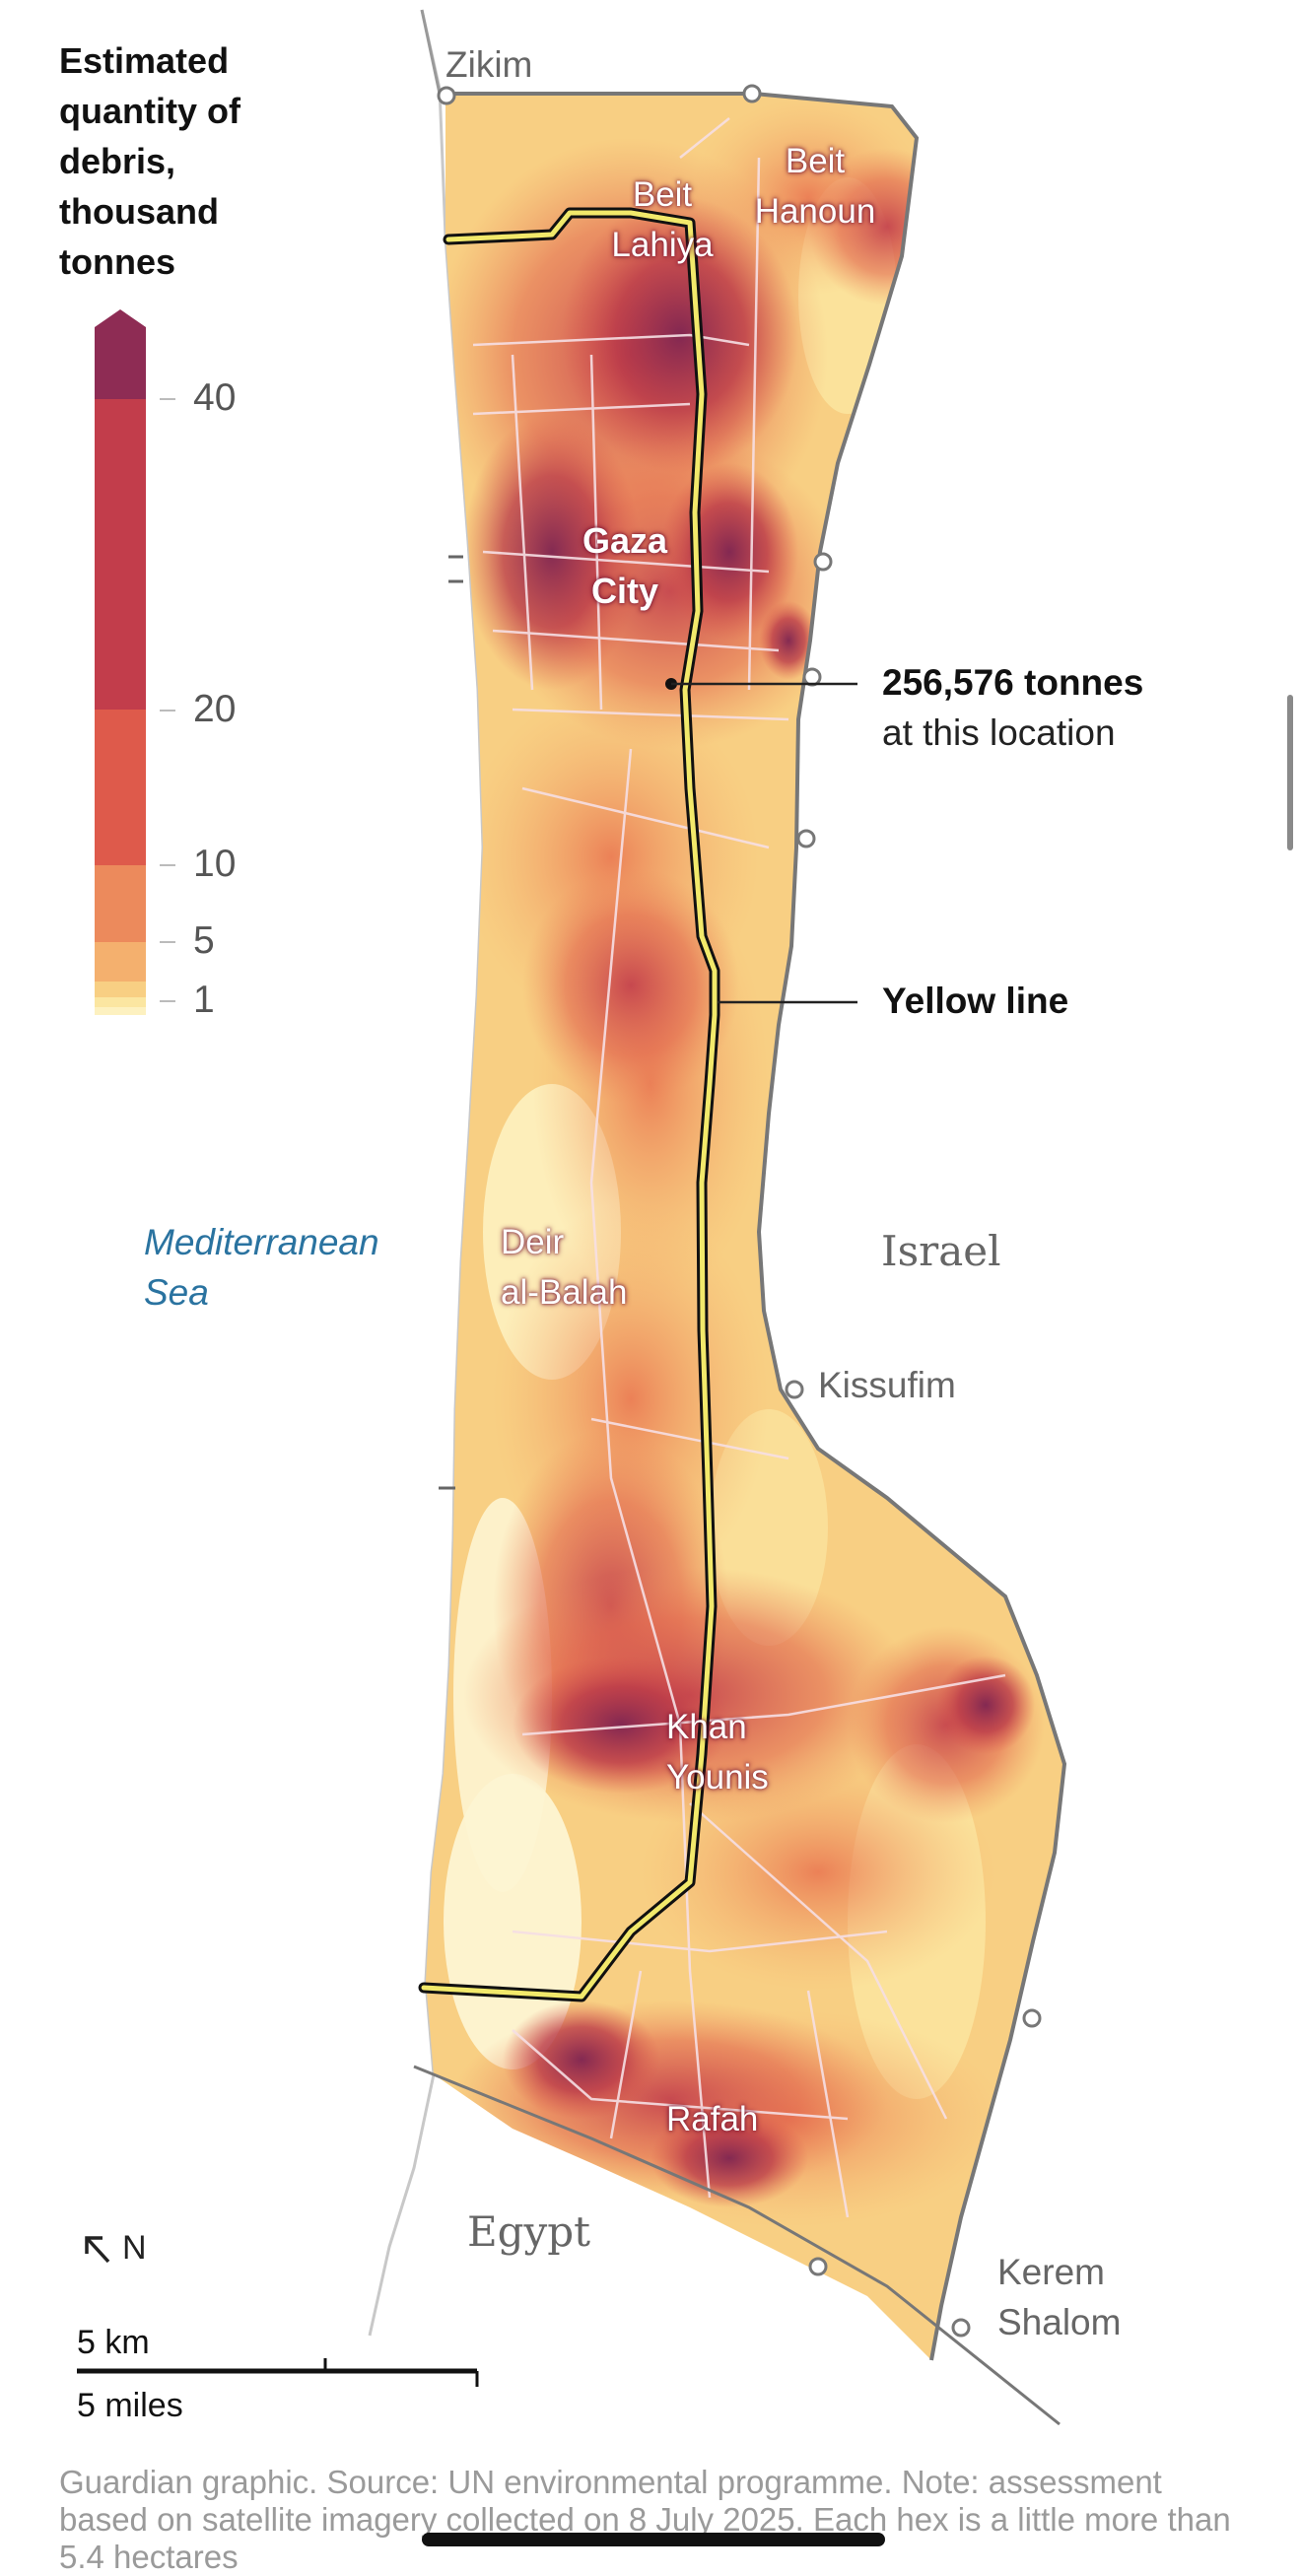  I want to click on label-beit-lahiya: Beit Lahiya, so click(662, 220).